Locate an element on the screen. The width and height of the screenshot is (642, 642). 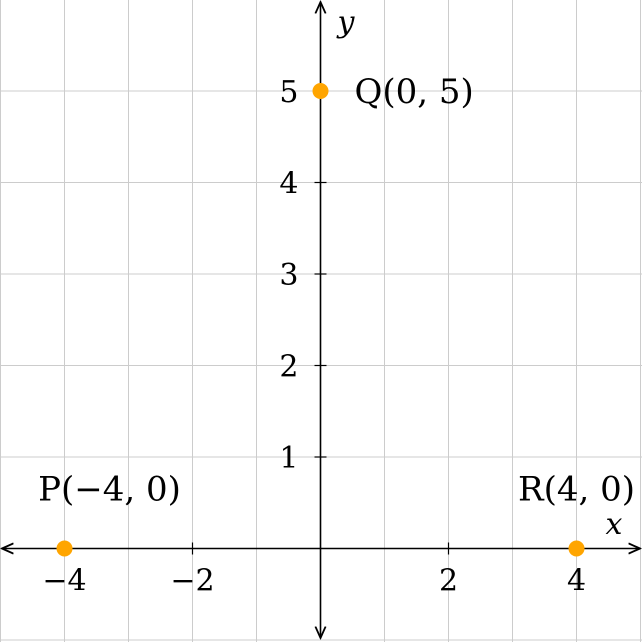
x-axis-label: x is located at coordinates (614, 524).